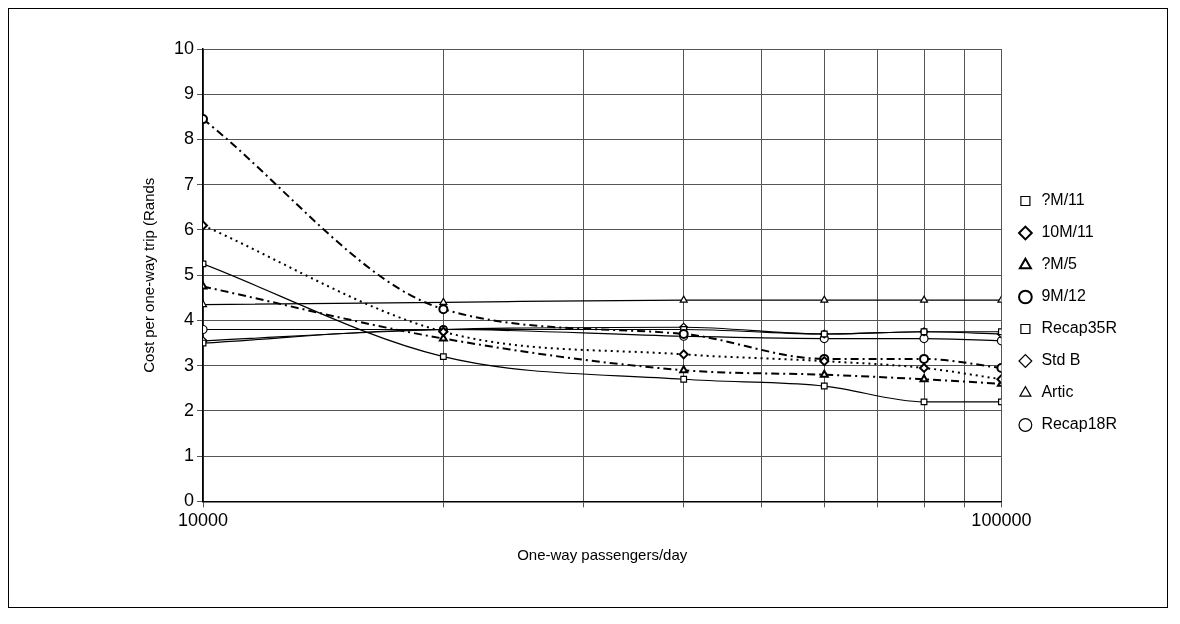  Describe the element at coordinates (1057, 392) in the screenshot. I see `legend-label: Artic` at that location.